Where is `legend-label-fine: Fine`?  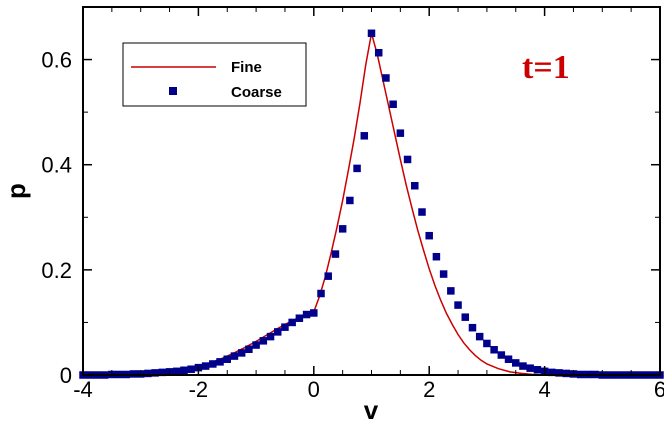 legend-label-fine: Fine is located at coordinates (246, 67).